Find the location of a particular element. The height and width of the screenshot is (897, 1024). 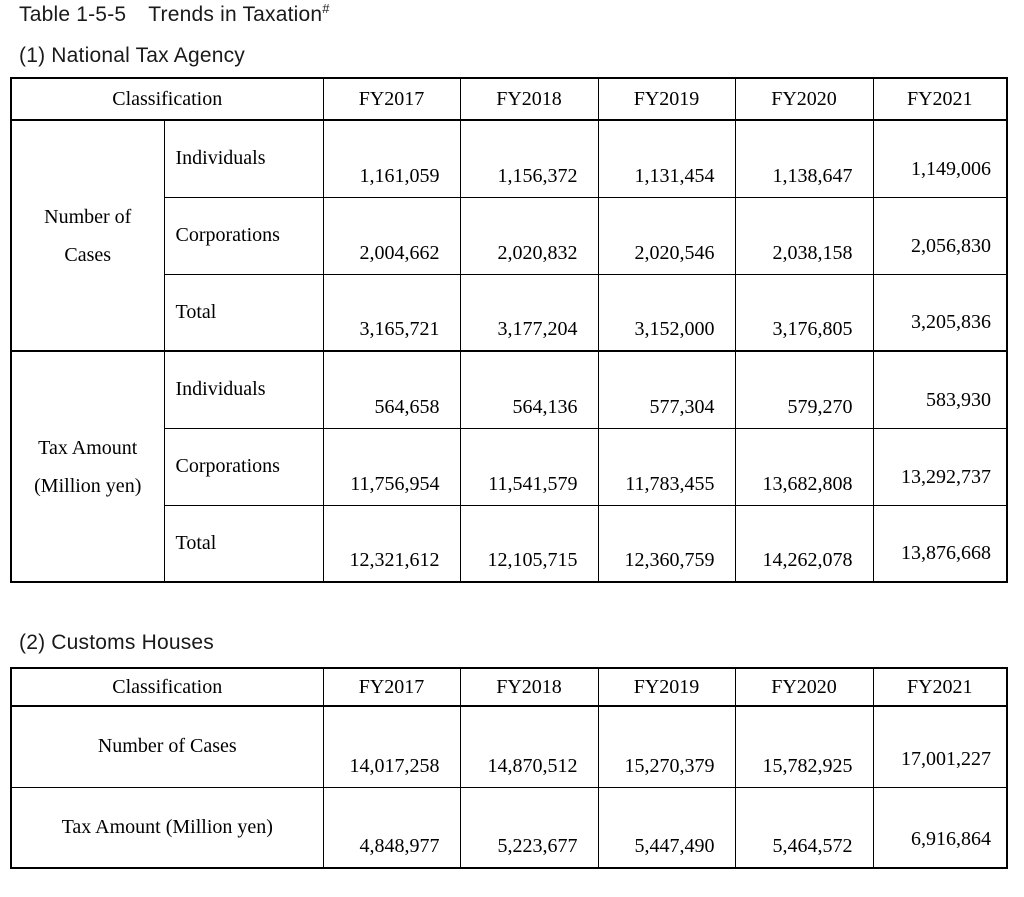

value-cell: 577,304 is located at coordinates (666, 389).